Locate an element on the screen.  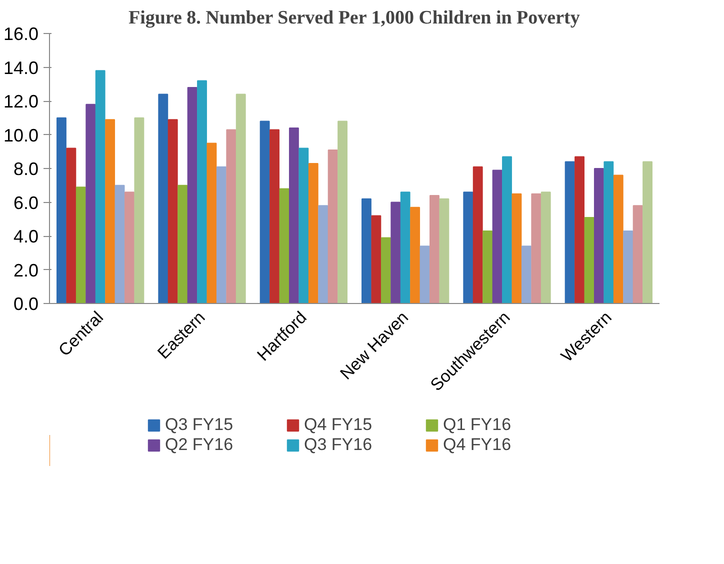
legend-label: Q1 FY16 is located at coordinates (477, 425).